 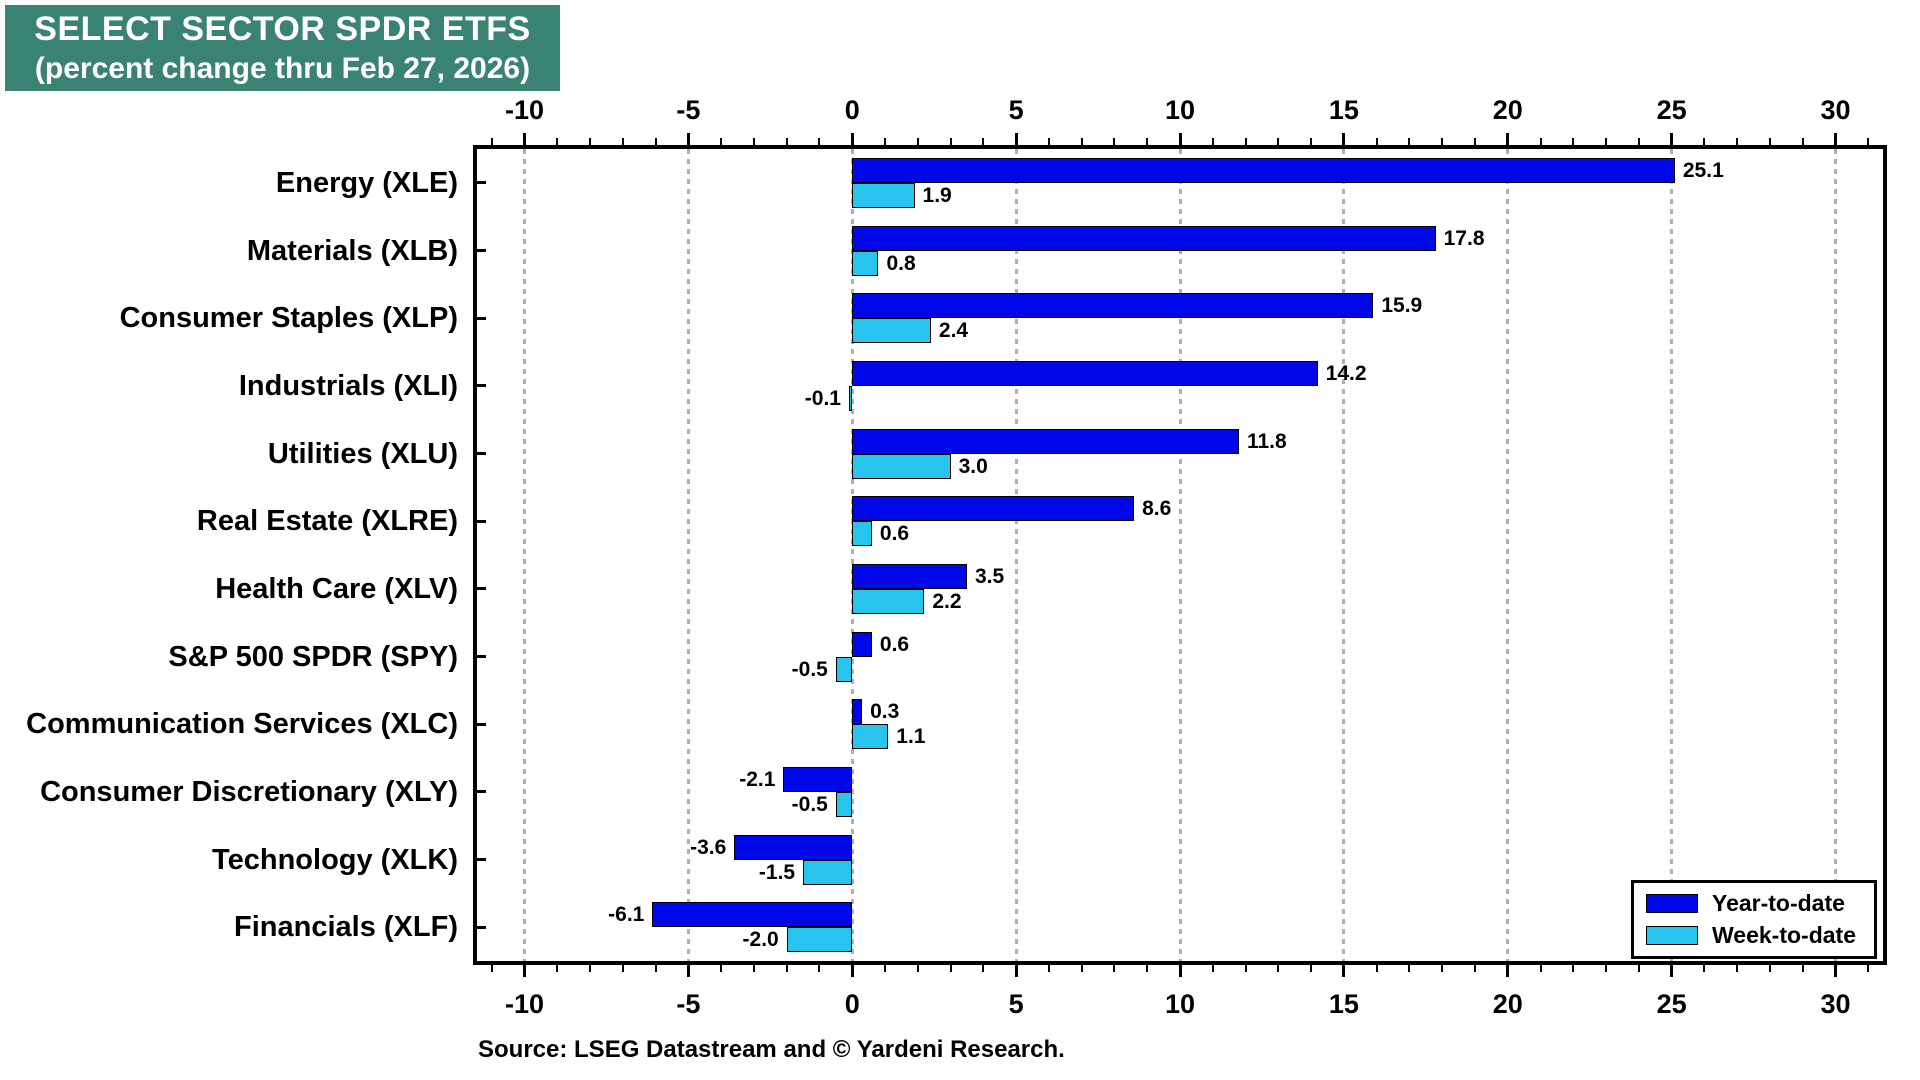 I want to click on x-axis-tick-label: 10, so click(x=1180, y=1004).